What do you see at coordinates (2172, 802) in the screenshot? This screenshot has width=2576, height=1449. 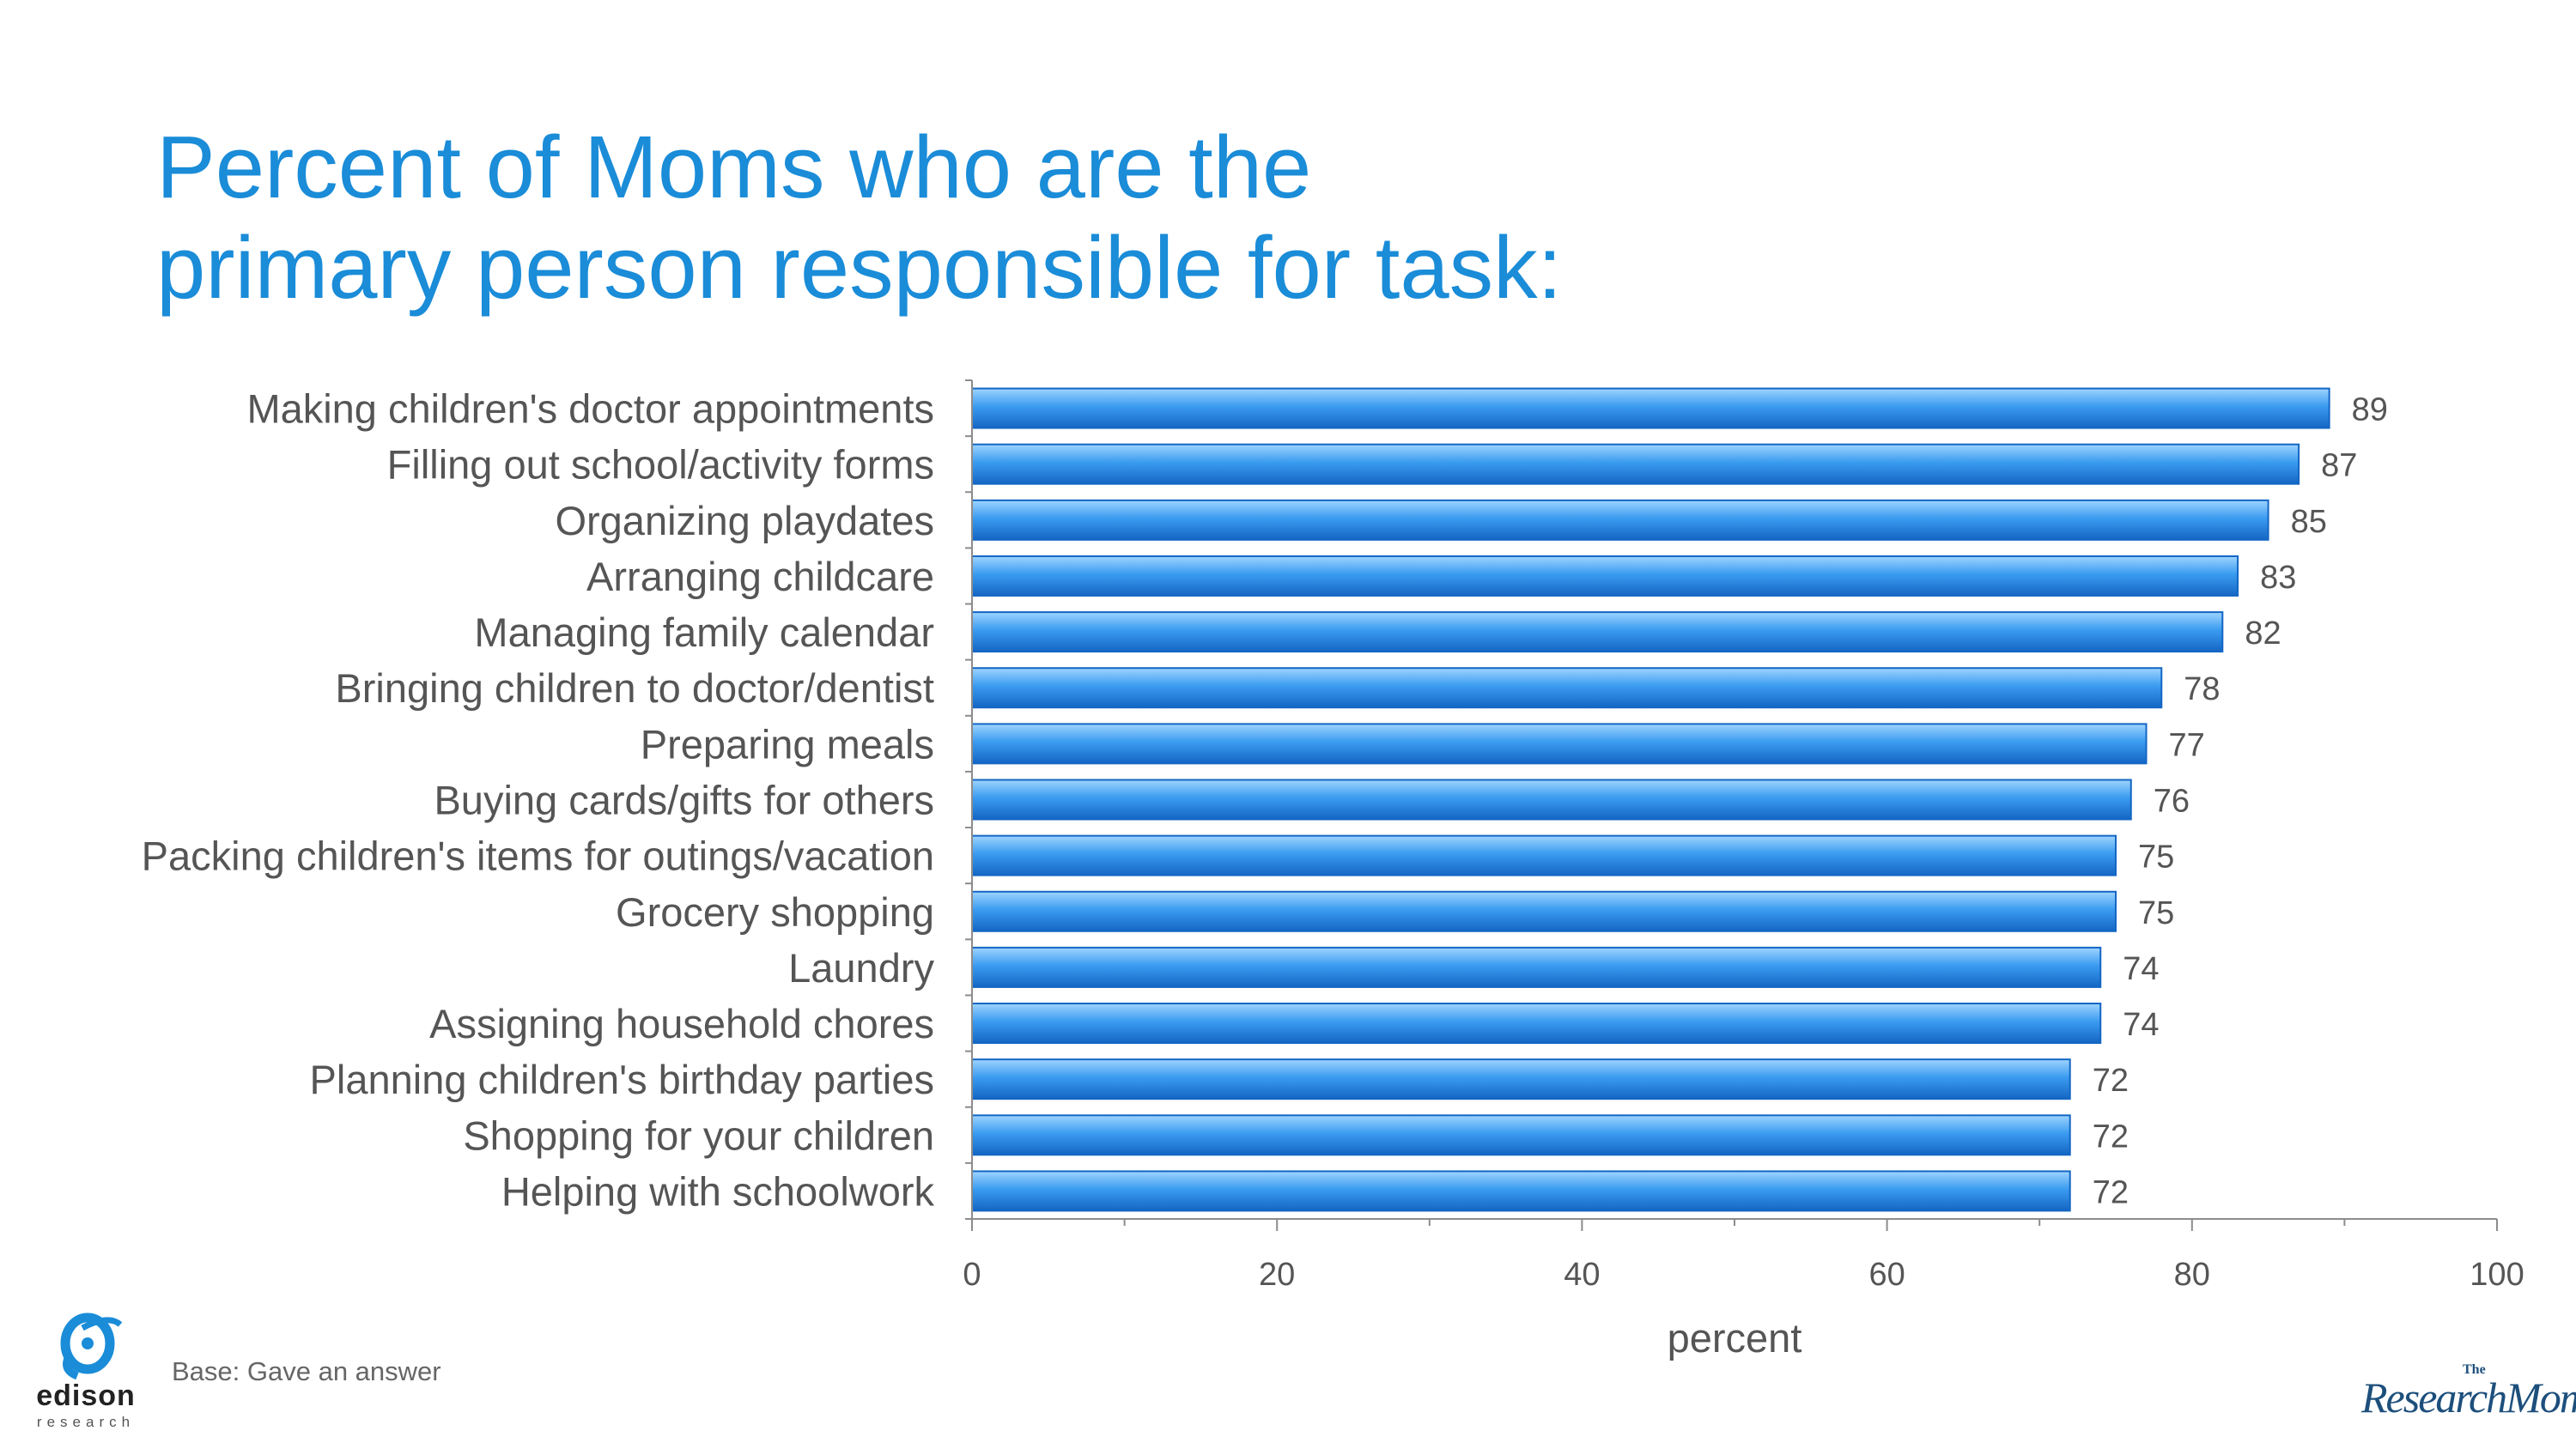 I see `value-label: 76` at bounding box center [2172, 802].